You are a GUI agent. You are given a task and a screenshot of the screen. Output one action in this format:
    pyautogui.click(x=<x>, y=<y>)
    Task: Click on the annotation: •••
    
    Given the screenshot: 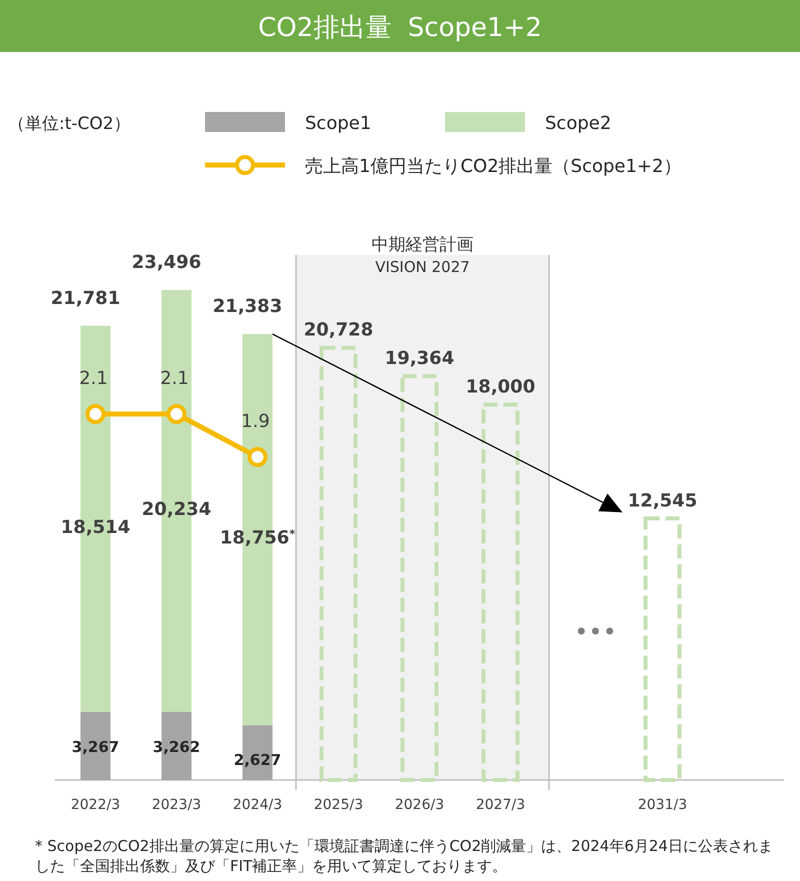 What is the action you would take?
    pyautogui.click(x=595, y=632)
    